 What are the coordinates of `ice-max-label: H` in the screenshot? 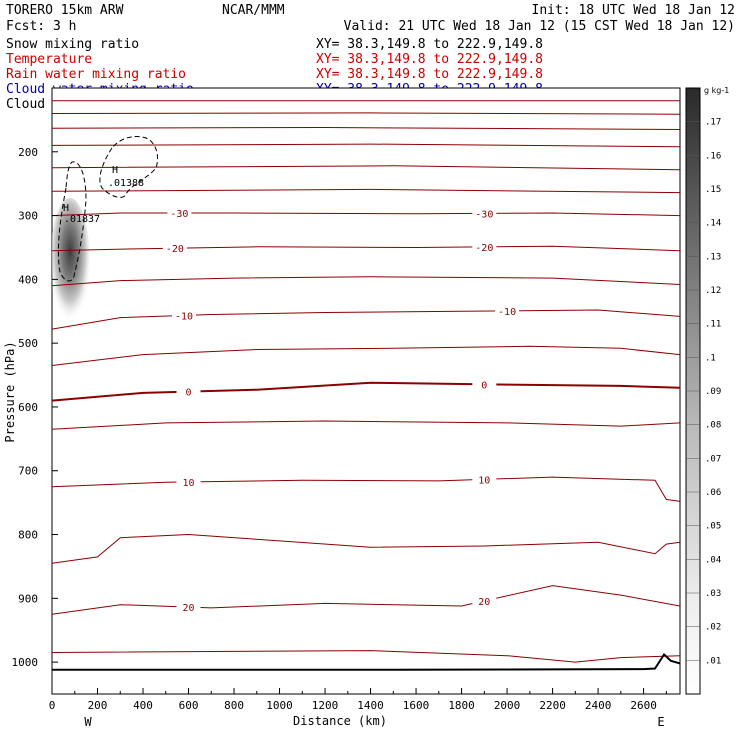 It's located at (115, 170).